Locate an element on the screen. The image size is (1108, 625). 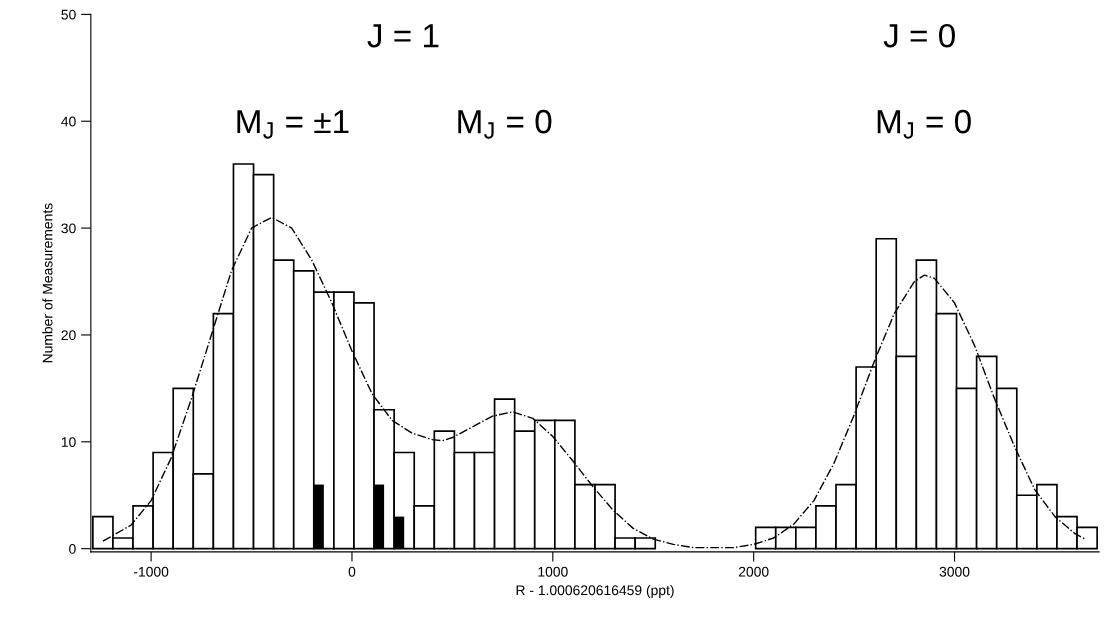
y-tick-label: 50 is located at coordinates (68, 14).